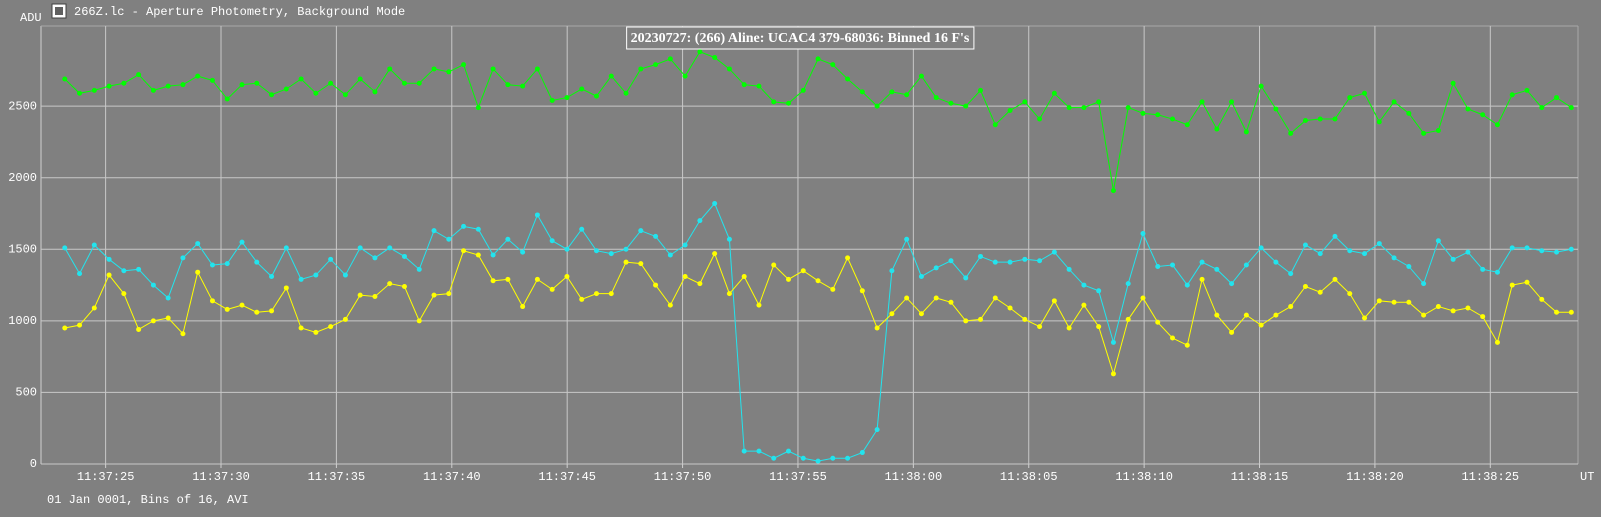  Describe the element at coordinates (1029, 477) in the screenshot. I see `x-tick-label: 11:38:05` at that location.